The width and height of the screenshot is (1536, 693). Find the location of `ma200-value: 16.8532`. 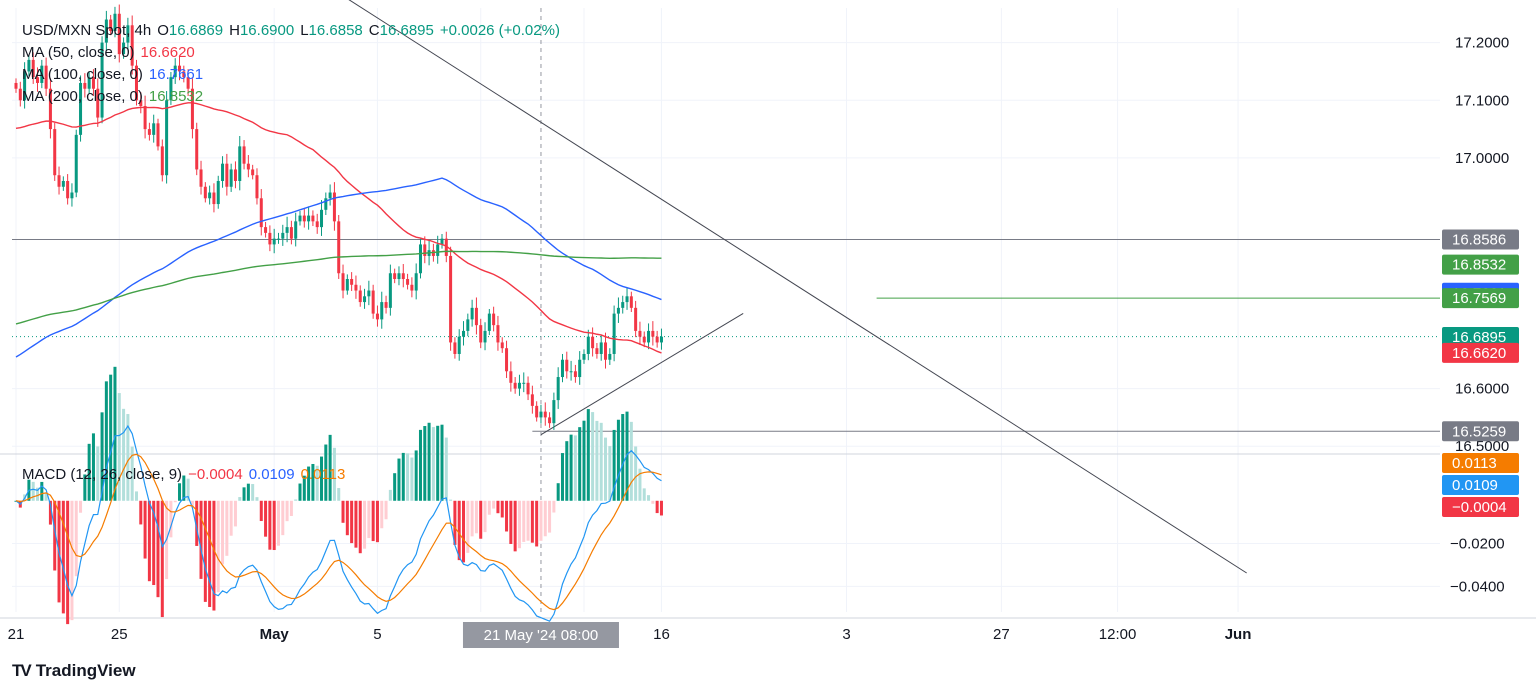

ma200-value: 16.8532 is located at coordinates (176, 96).